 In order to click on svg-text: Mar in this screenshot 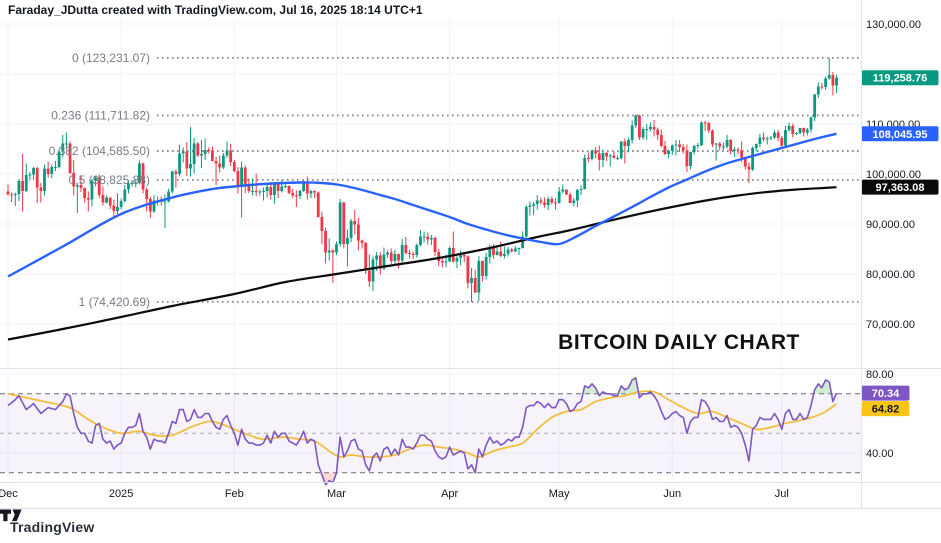, I will do `click(336, 494)`.